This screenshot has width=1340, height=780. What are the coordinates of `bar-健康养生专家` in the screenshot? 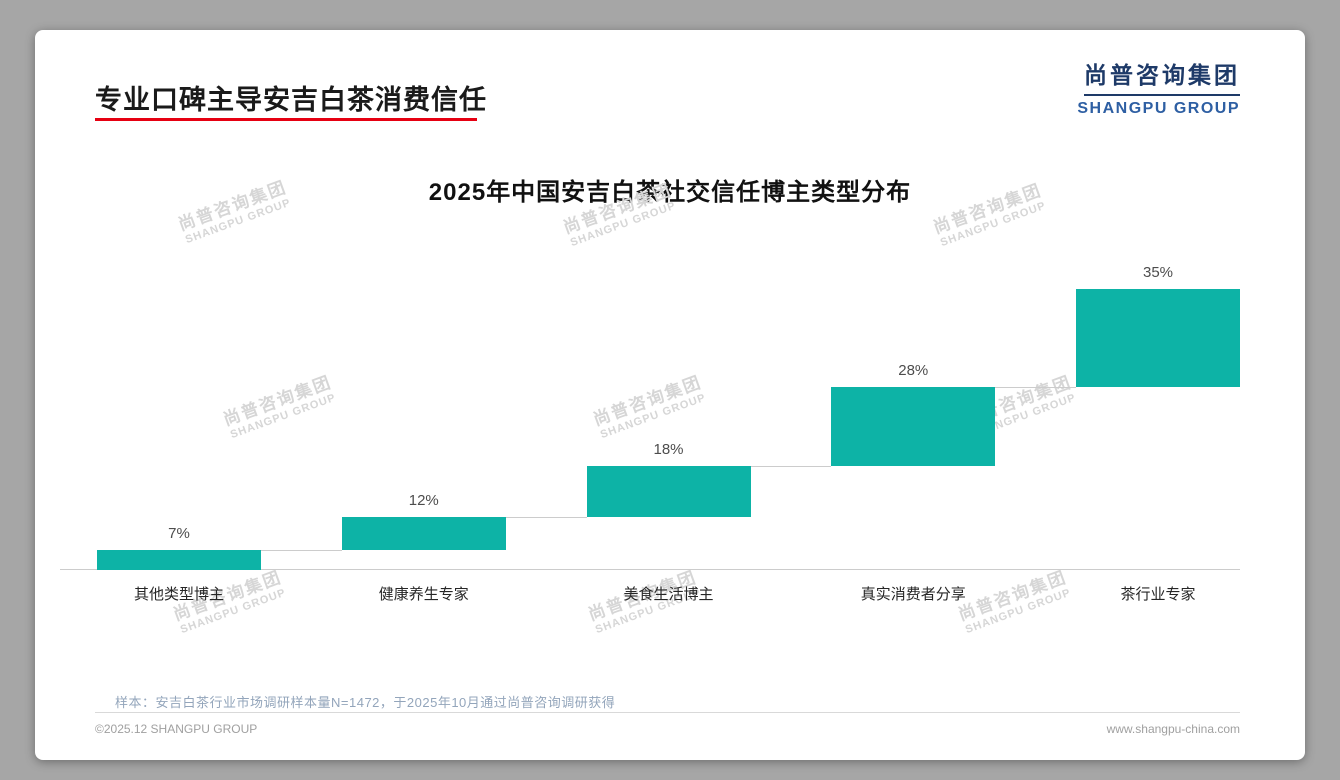 It's located at (423, 533).